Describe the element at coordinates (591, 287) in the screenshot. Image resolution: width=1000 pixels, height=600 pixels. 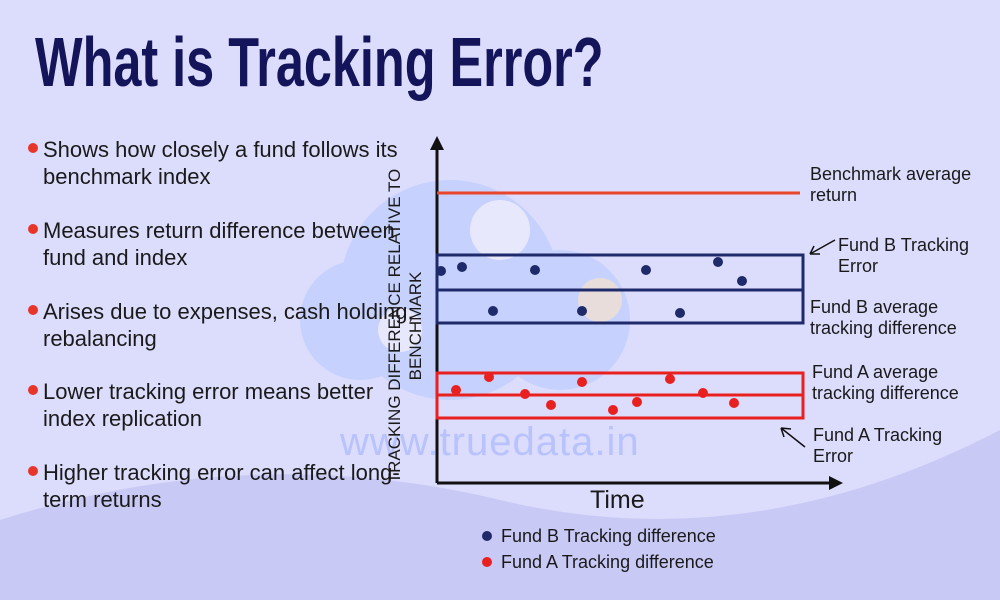
I see `fund-b-dots` at that location.